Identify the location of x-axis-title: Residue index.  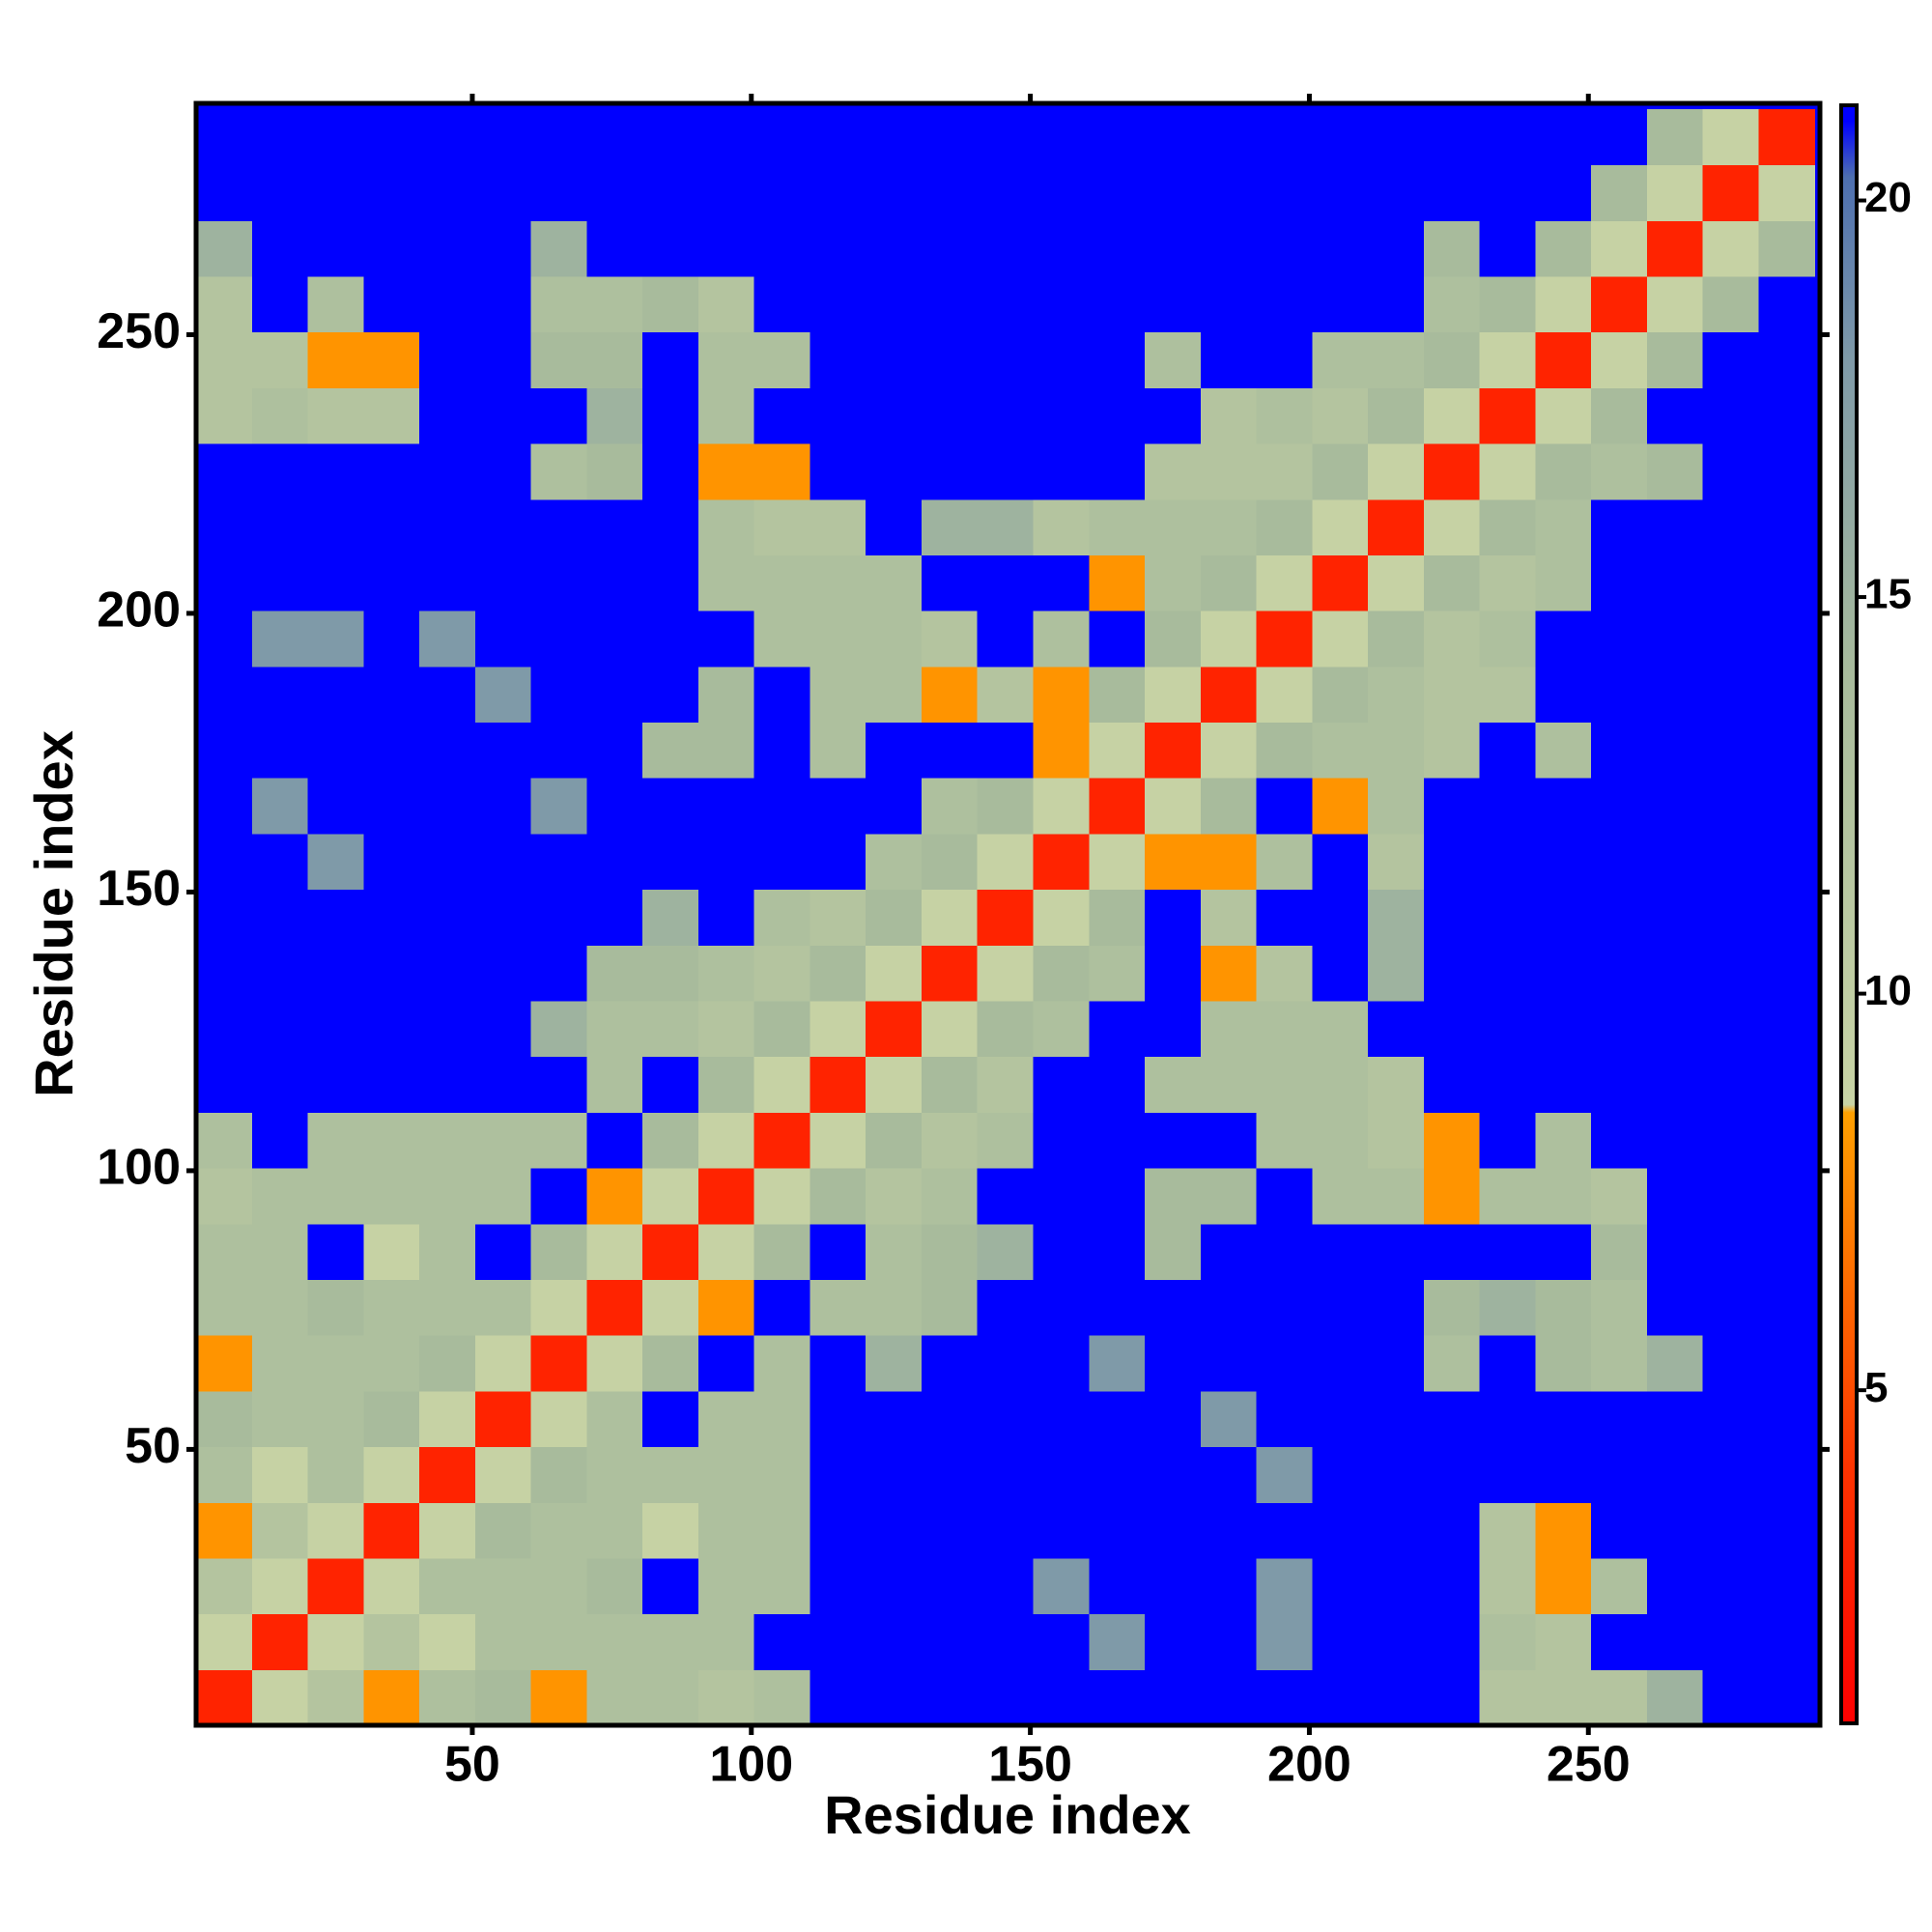
(1008, 1814).